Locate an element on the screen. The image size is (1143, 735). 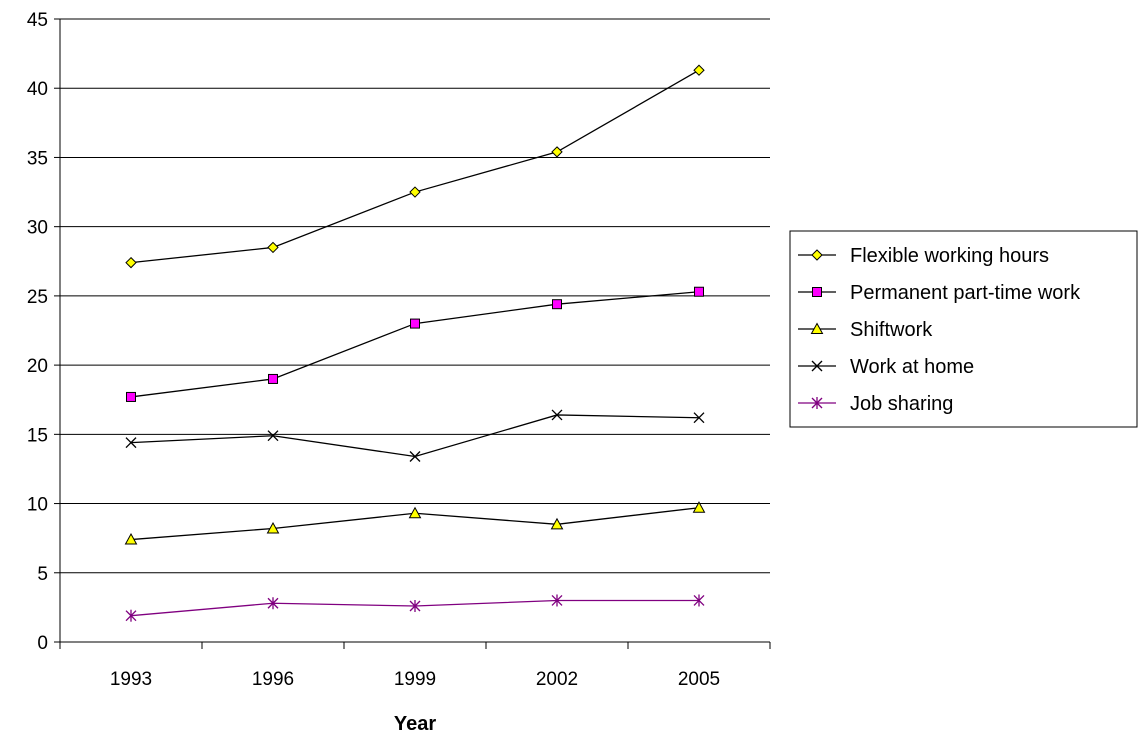
series-line-work-at-home is located at coordinates (415, 436).